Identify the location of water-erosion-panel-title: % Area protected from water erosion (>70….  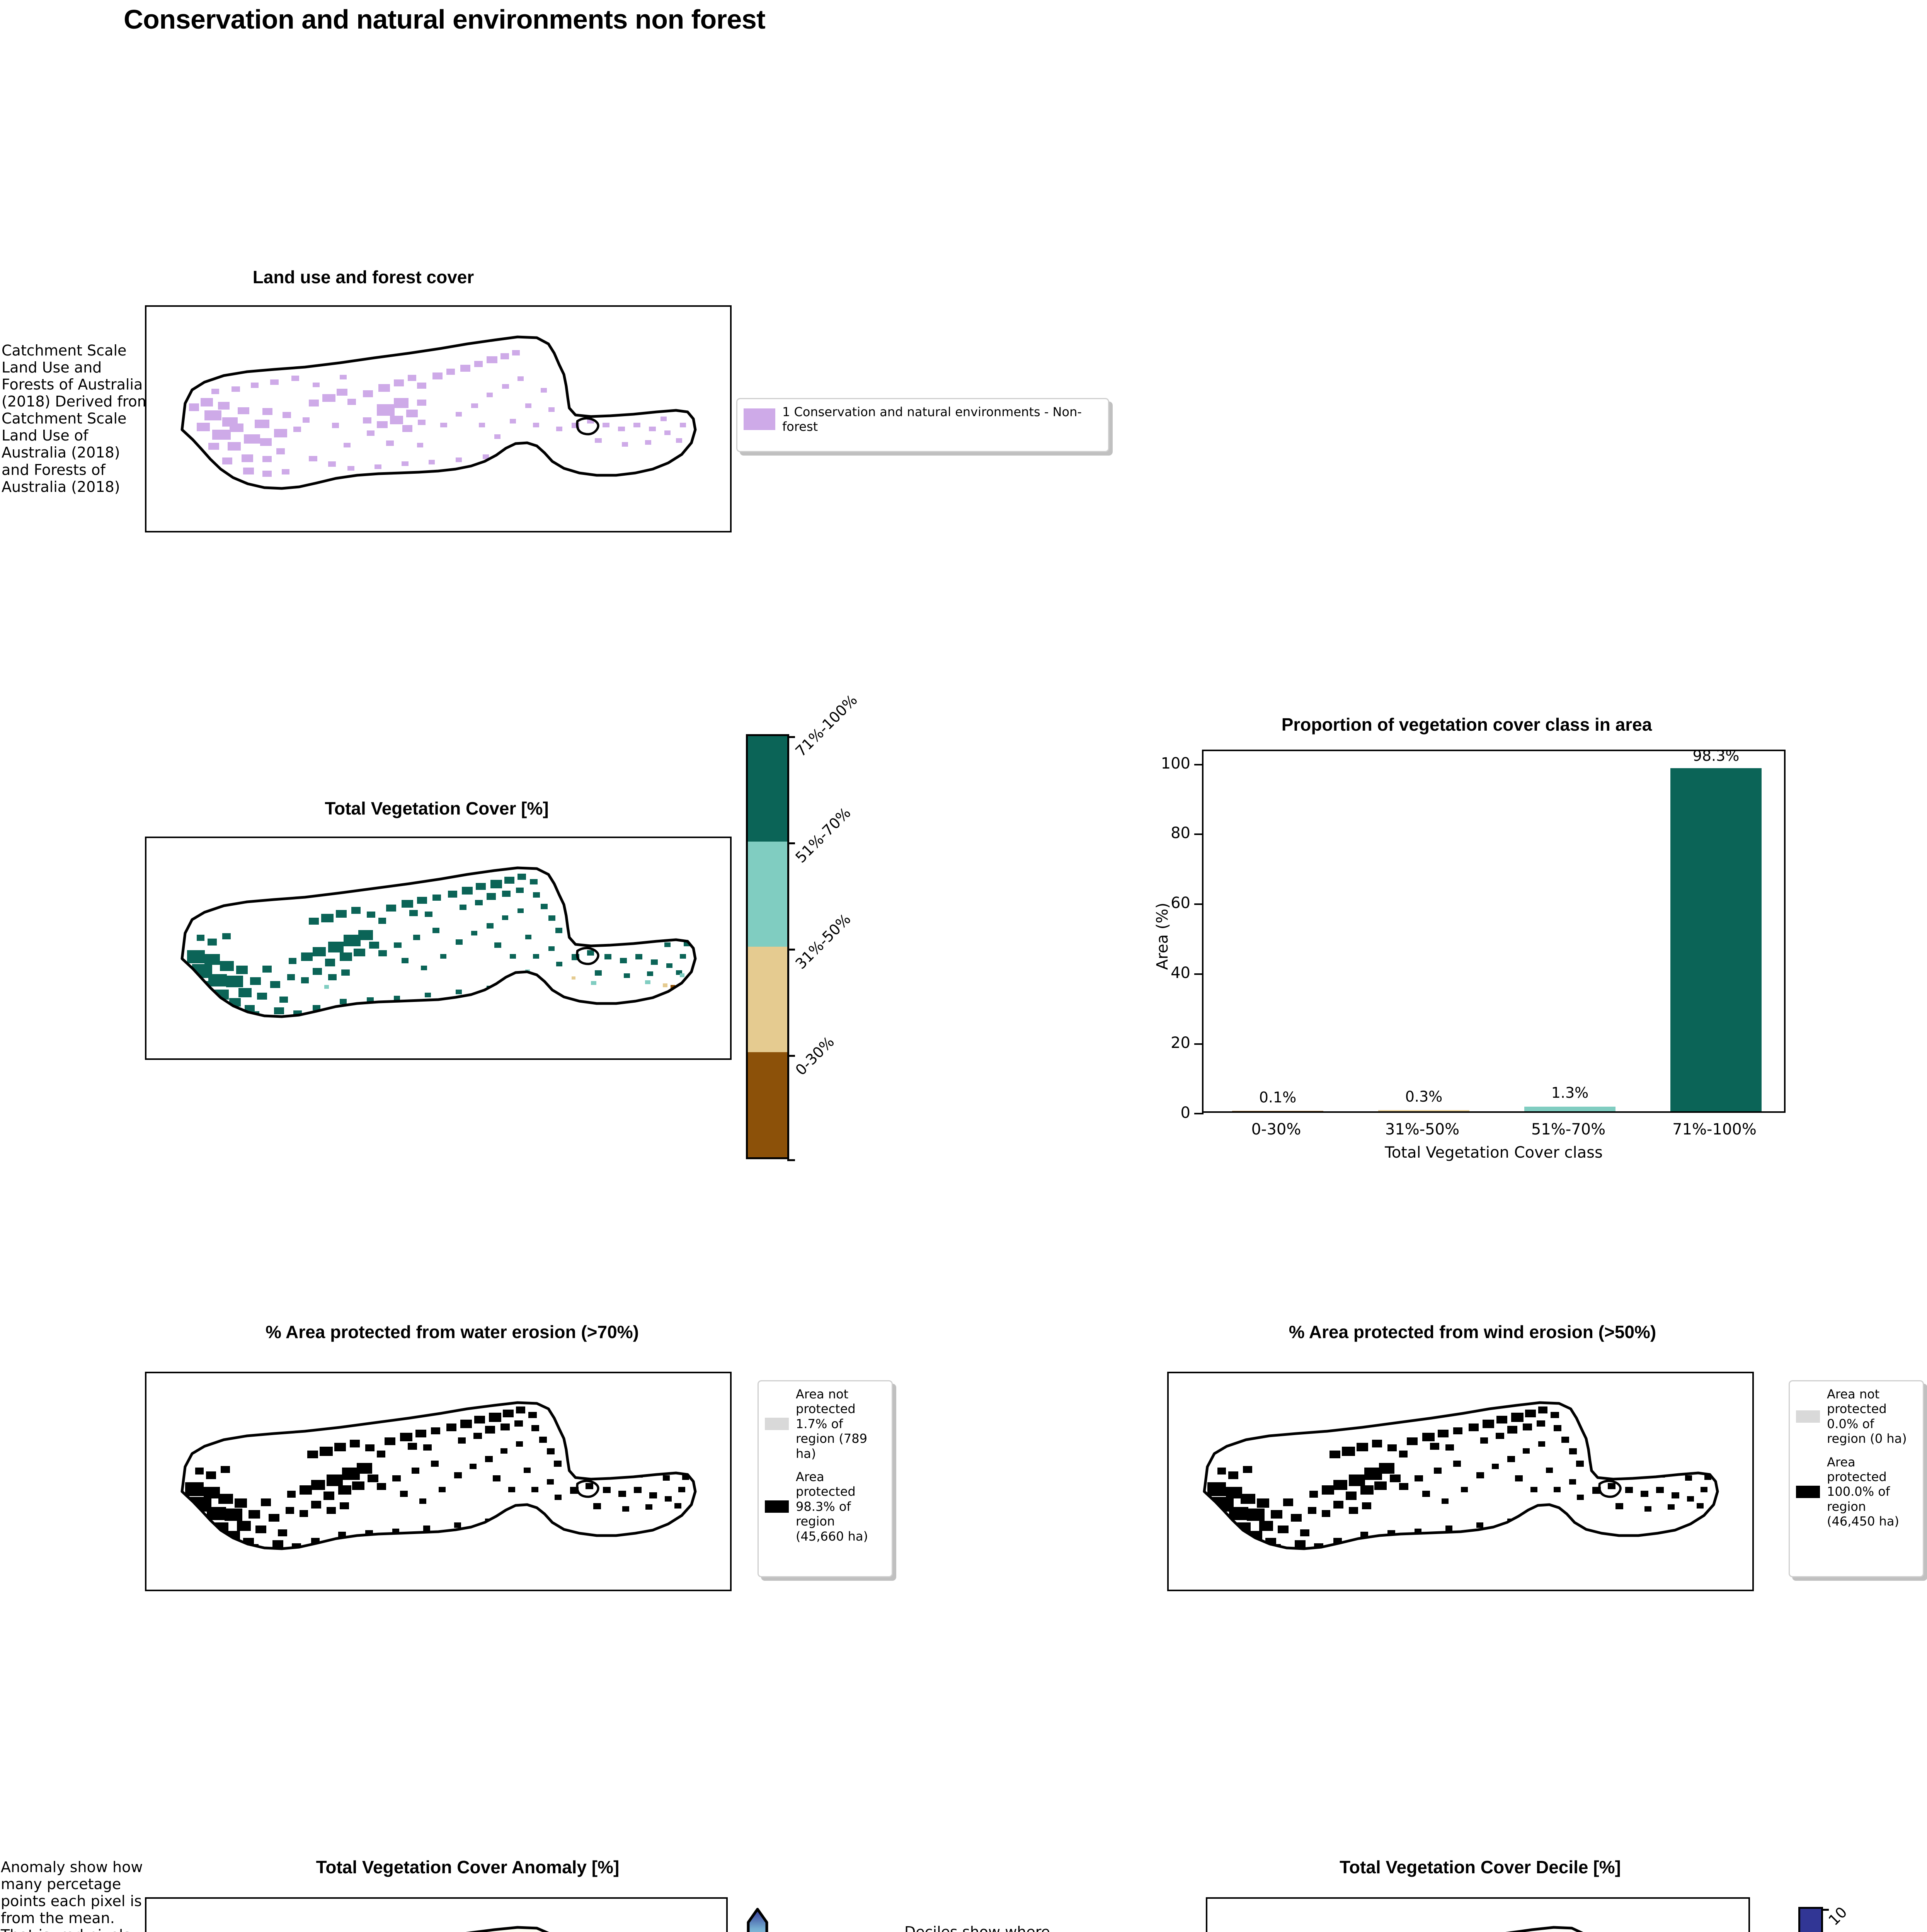
(453, 1332).